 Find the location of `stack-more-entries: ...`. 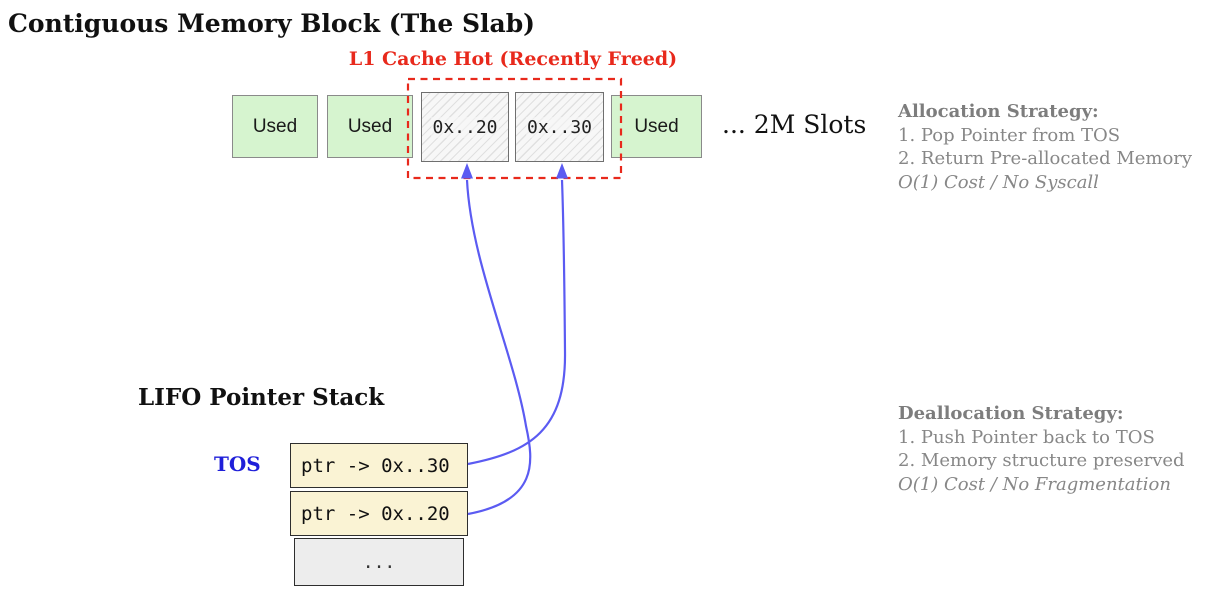

stack-more-entries: ... is located at coordinates (379, 562).